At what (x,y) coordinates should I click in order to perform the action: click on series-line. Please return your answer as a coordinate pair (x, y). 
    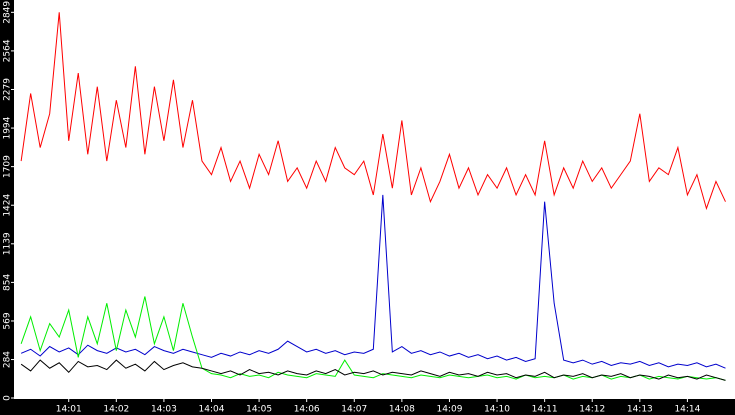
    Looking at the image, I should click on (373, 370).